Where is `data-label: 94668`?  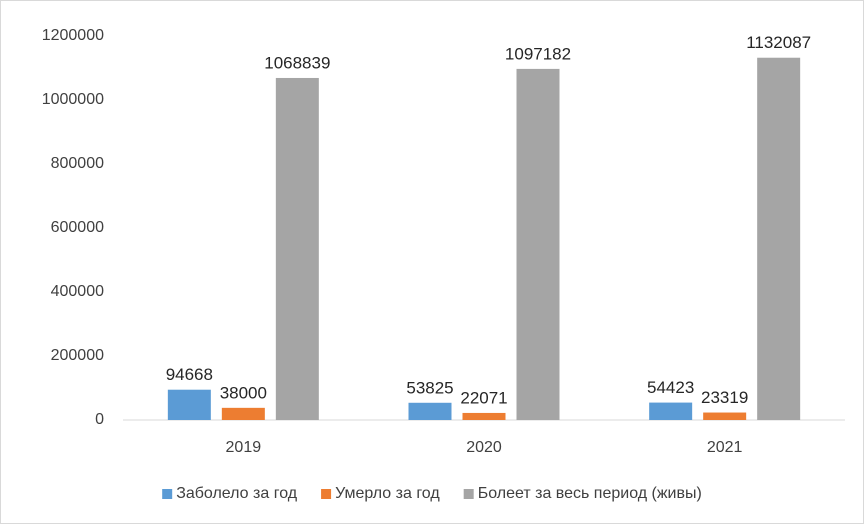
data-label: 94668 is located at coordinates (189, 374).